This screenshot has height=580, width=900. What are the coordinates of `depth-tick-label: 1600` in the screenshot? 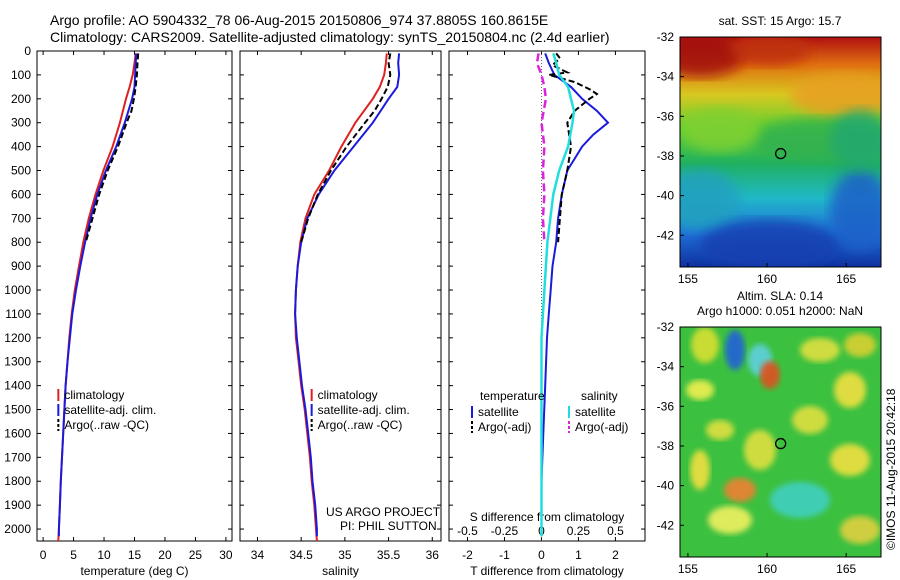 It's located at (17, 433).